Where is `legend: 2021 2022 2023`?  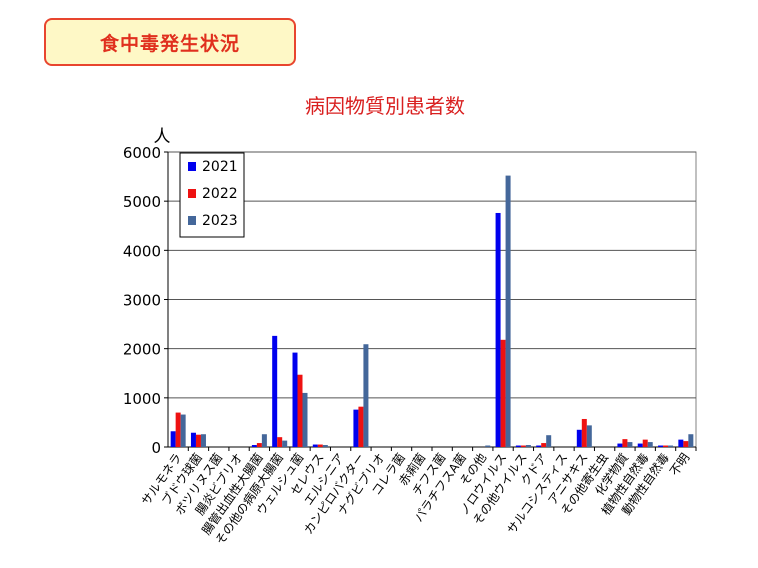
legend: 2021 2022 2023 is located at coordinates (212, 195).